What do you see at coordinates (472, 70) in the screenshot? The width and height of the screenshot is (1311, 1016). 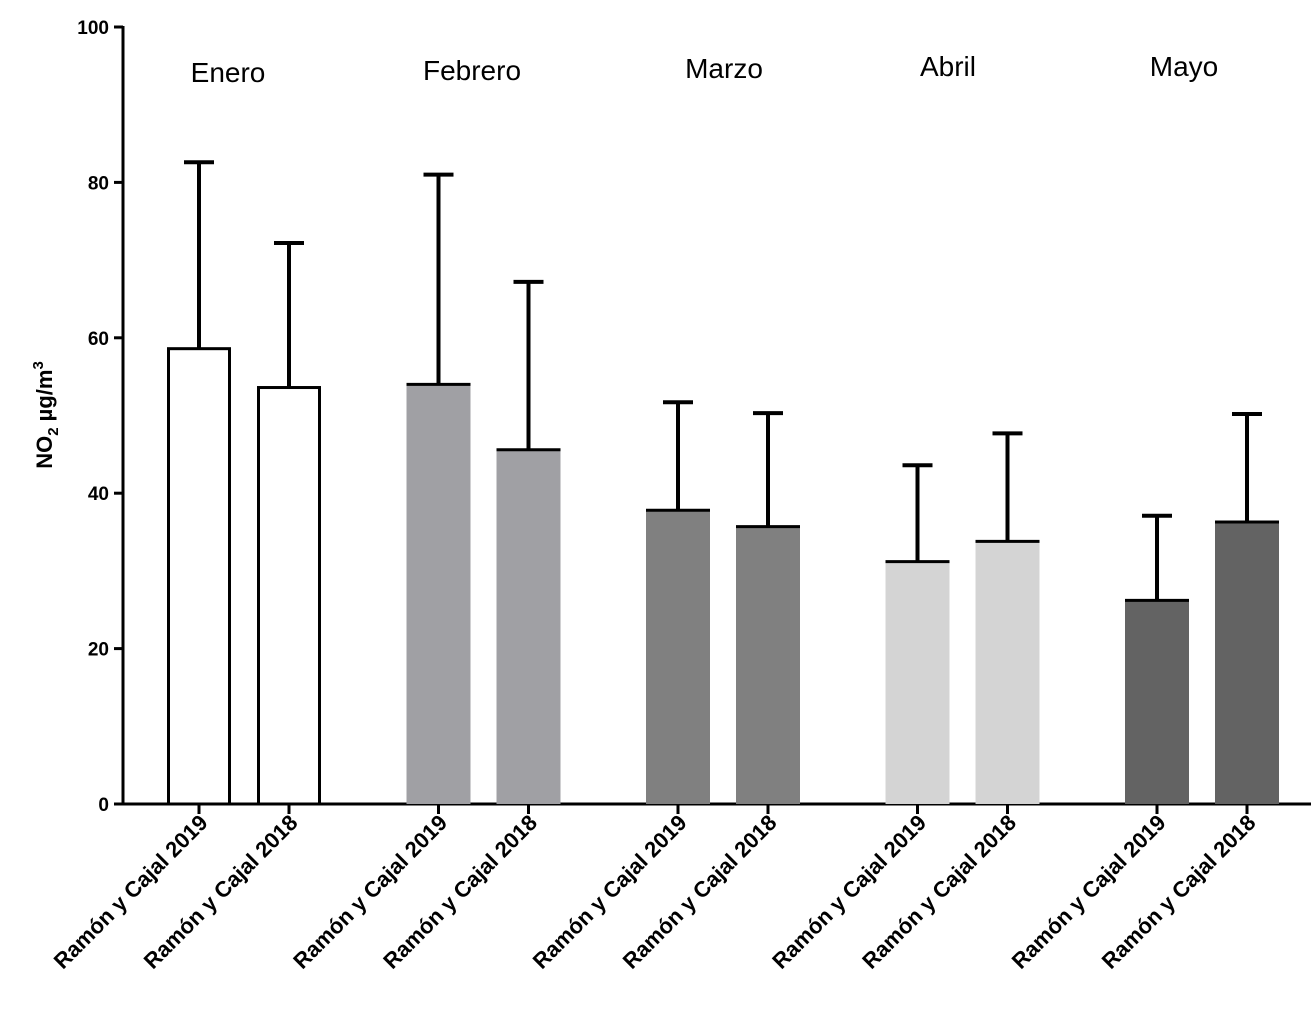 I see `group-label: Febrero` at bounding box center [472, 70].